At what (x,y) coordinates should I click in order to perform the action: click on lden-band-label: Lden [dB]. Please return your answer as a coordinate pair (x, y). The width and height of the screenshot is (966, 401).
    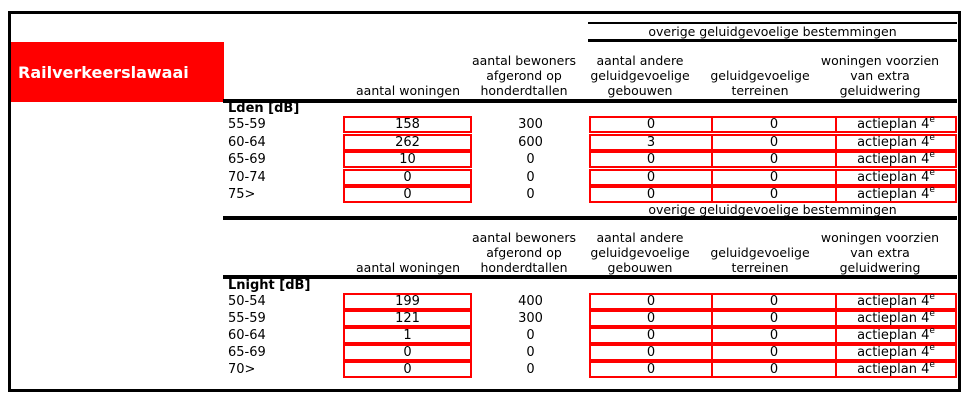
    Looking at the image, I should click on (264, 108).